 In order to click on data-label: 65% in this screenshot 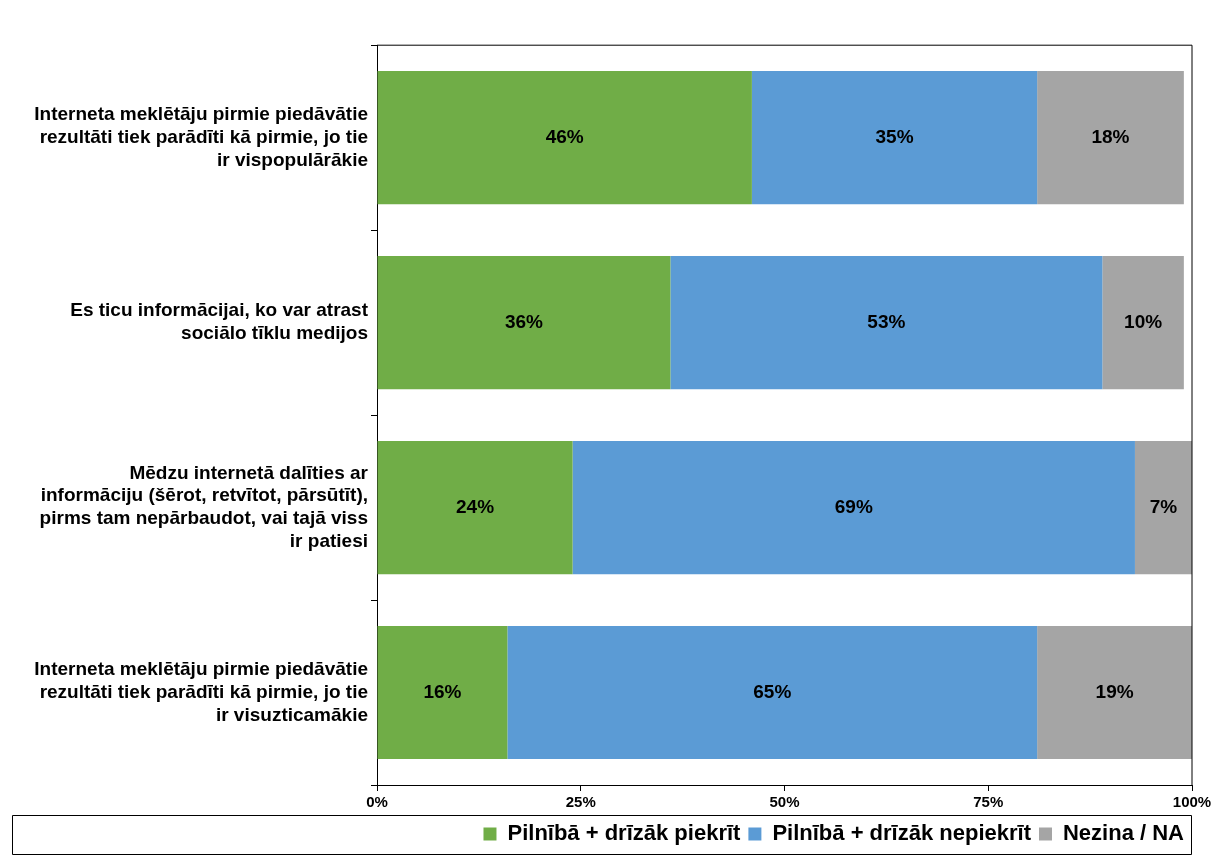, I will do `click(772, 691)`.